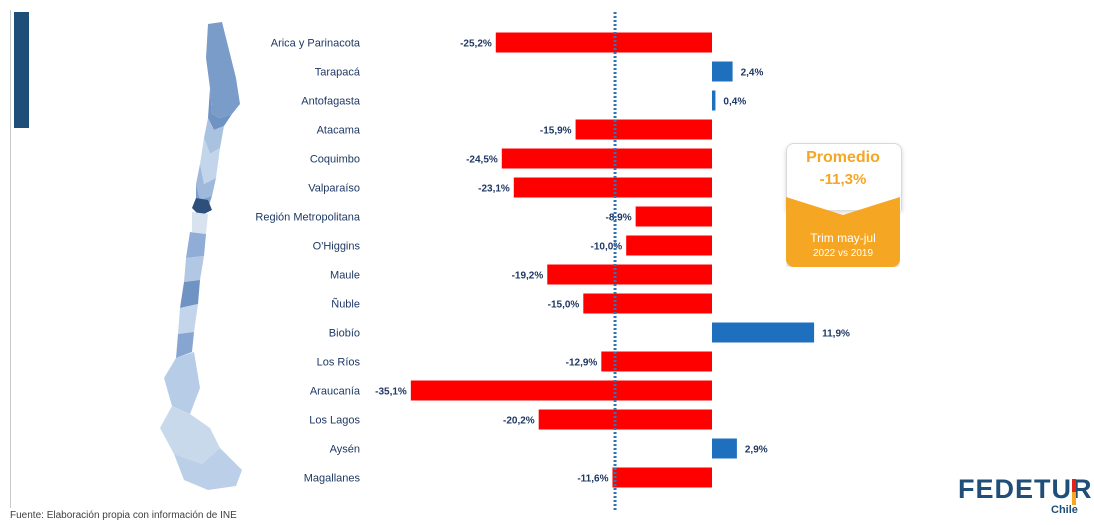  What do you see at coordinates (619, 218) in the screenshot?
I see `value-label: -8,9%` at bounding box center [619, 218].